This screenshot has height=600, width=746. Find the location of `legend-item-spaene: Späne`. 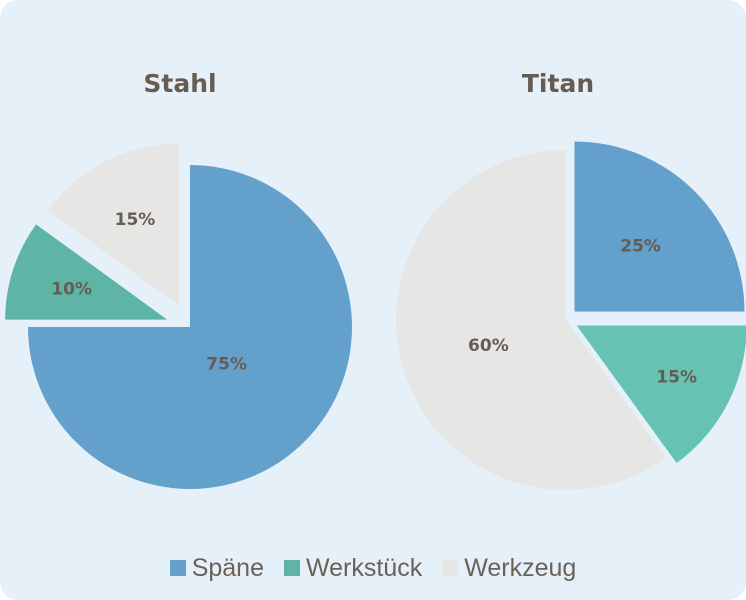

legend-item-spaene: Späne is located at coordinates (216, 568).